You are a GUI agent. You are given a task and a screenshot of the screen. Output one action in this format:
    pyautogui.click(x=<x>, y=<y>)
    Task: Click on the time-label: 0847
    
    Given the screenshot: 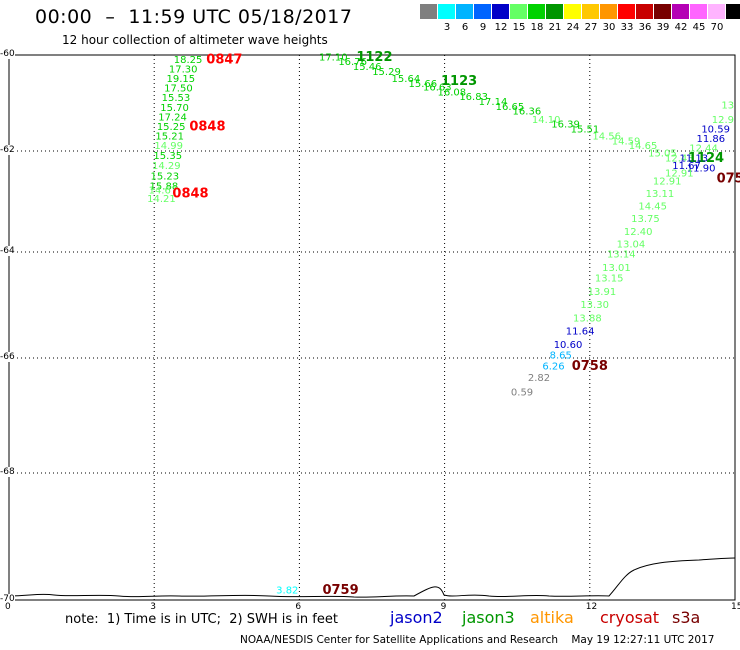 What is the action you would take?
    pyautogui.click(x=224, y=59)
    